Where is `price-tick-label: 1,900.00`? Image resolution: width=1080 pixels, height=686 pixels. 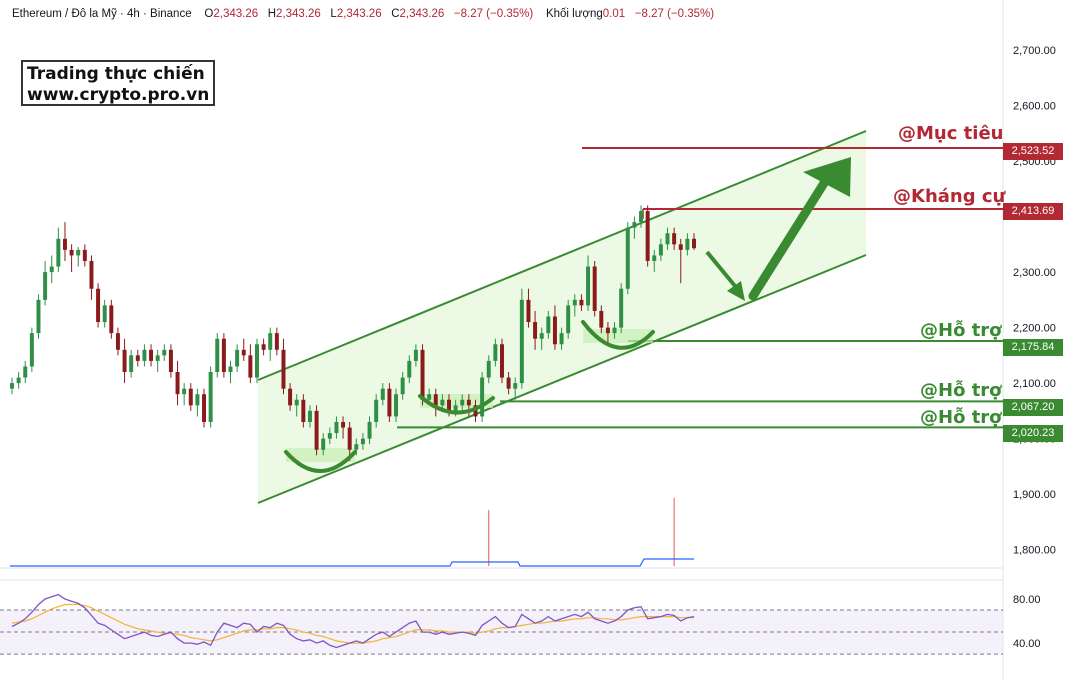 price-tick-label: 1,900.00 is located at coordinates (1034, 495).